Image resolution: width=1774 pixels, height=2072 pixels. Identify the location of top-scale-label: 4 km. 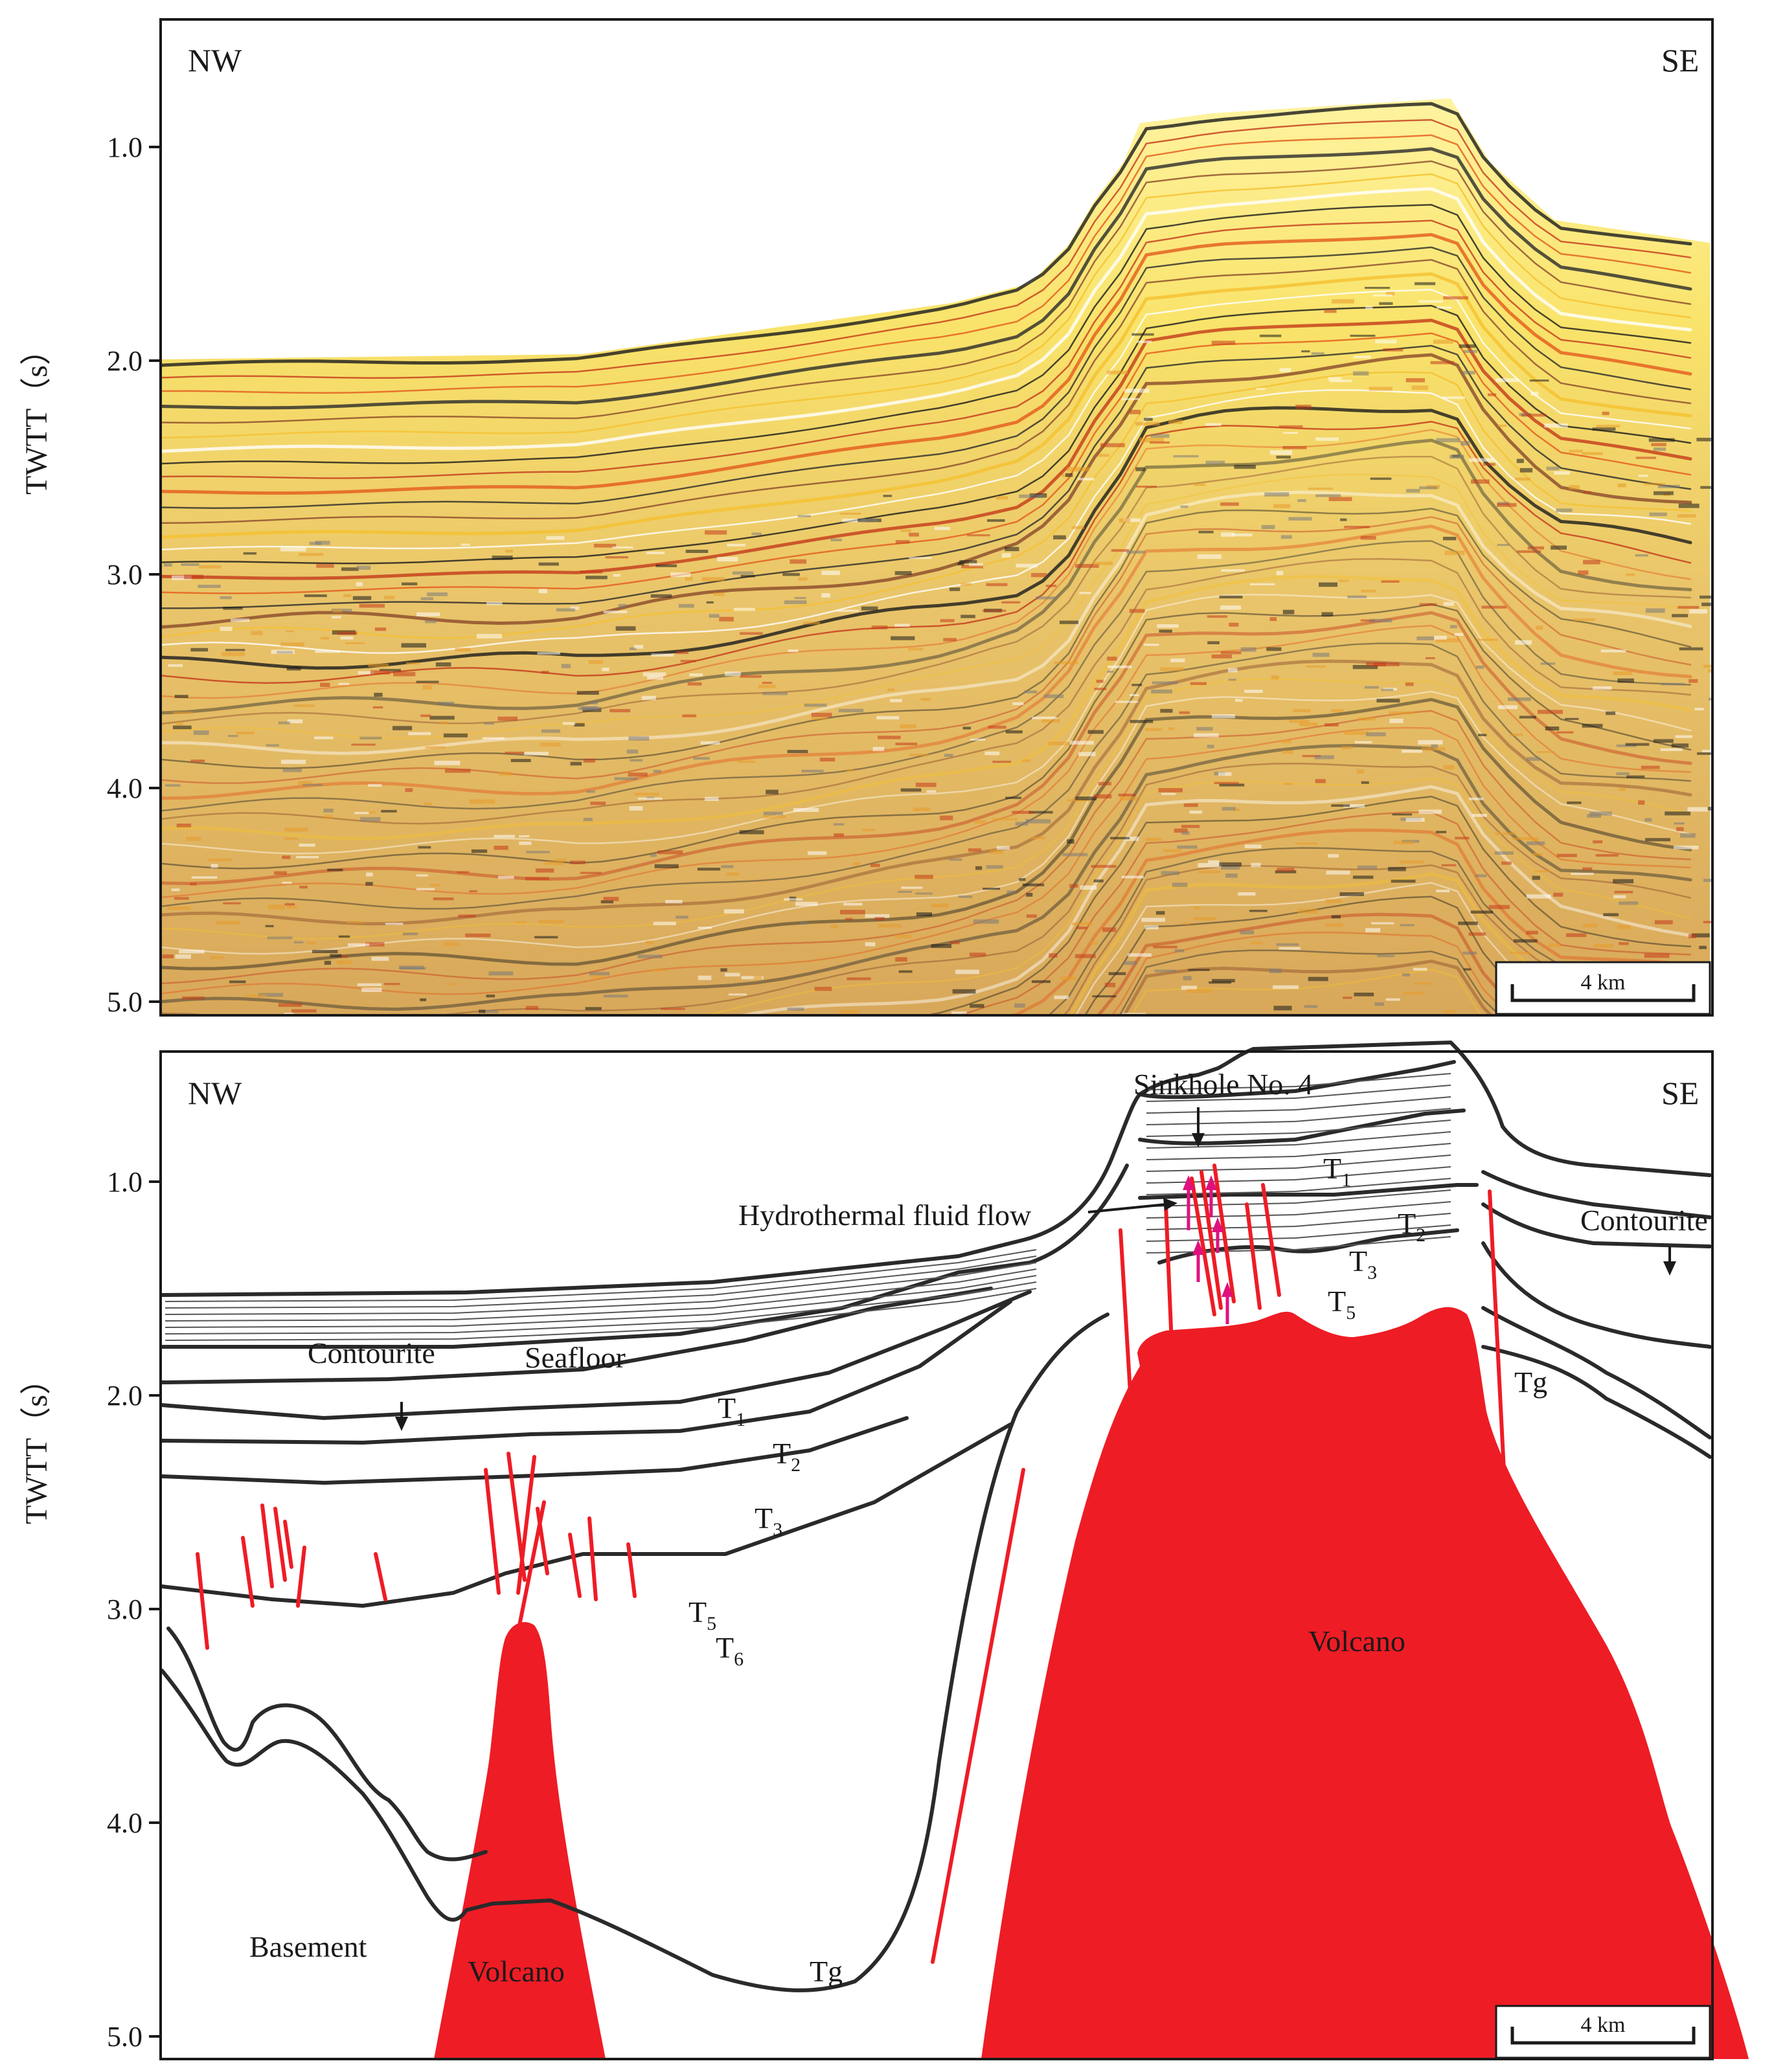
(1603, 983).